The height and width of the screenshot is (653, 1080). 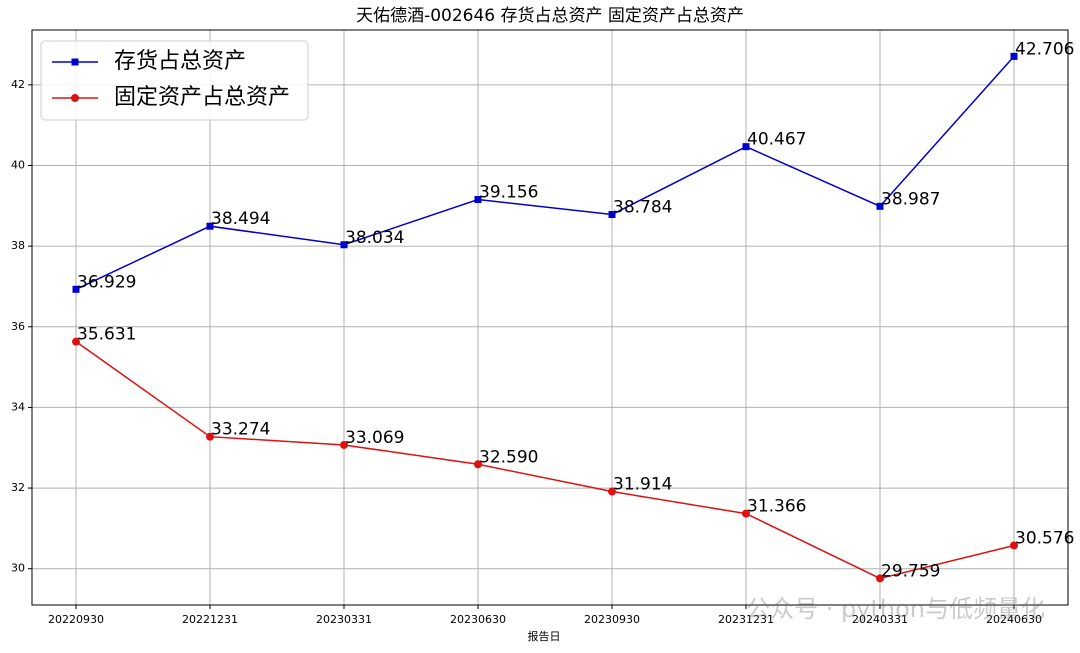 I want to click on data-label: 35.631, so click(x=106, y=335).